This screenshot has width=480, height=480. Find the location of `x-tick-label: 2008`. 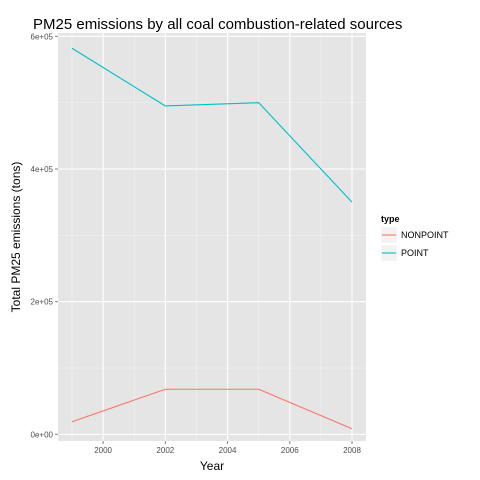

x-tick-label: 2008 is located at coordinates (352, 450).